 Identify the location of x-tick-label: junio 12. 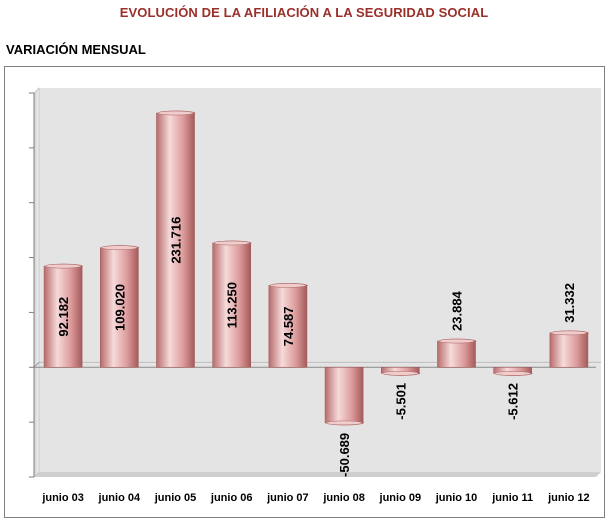
(568, 498).